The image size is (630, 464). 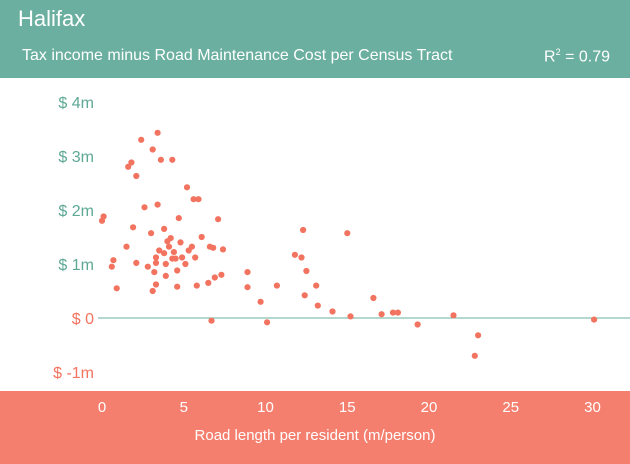 I want to click on r-squared-symbol: R, so click(x=550, y=57).